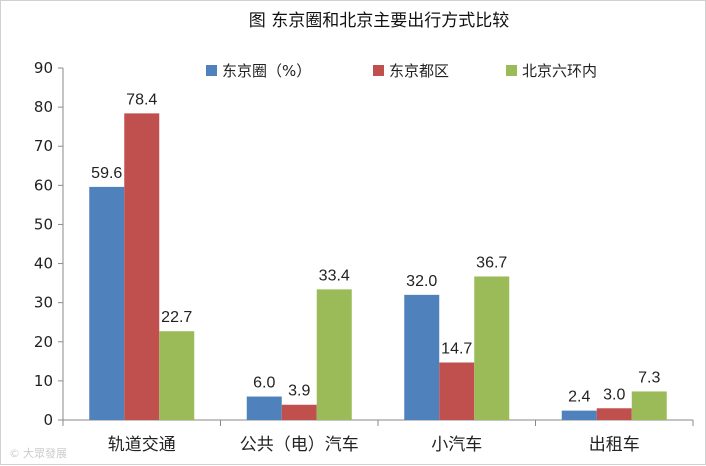 The width and height of the screenshot is (706, 466). What do you see at coordinates (43, 185) in the screenshot?
I see `y-tick-label: 60` at bounding box center [43, 185].